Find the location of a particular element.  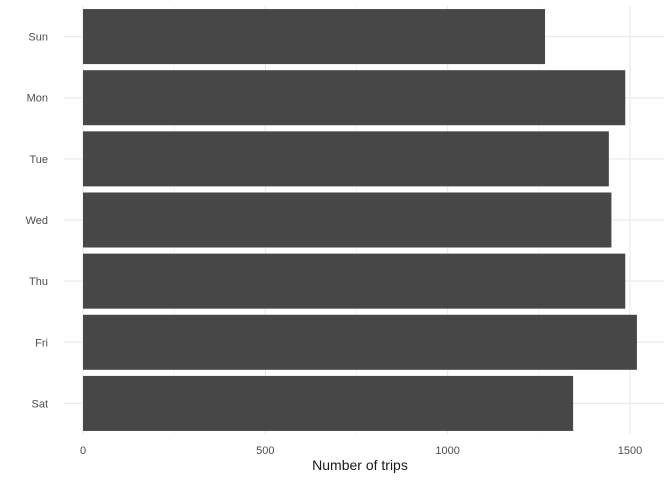

x-tick-label: 1000 is located at coordinates (447, 451).